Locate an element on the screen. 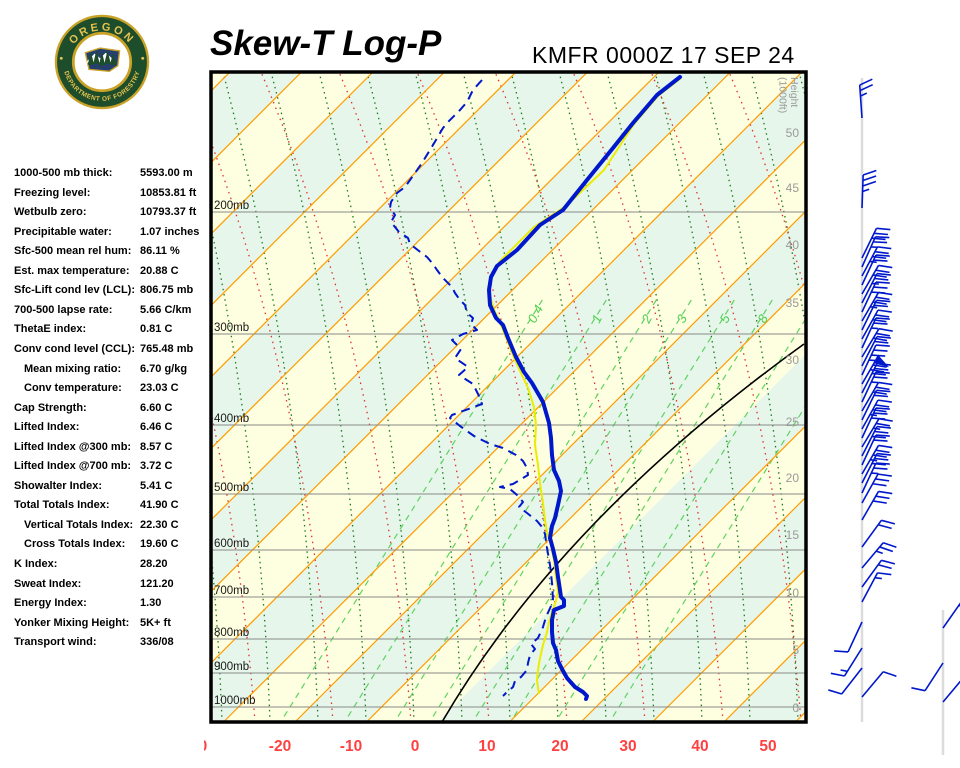 The image size is (960, 768). stat-label: Cross Totals Index: is located at coordinates (75, 544).